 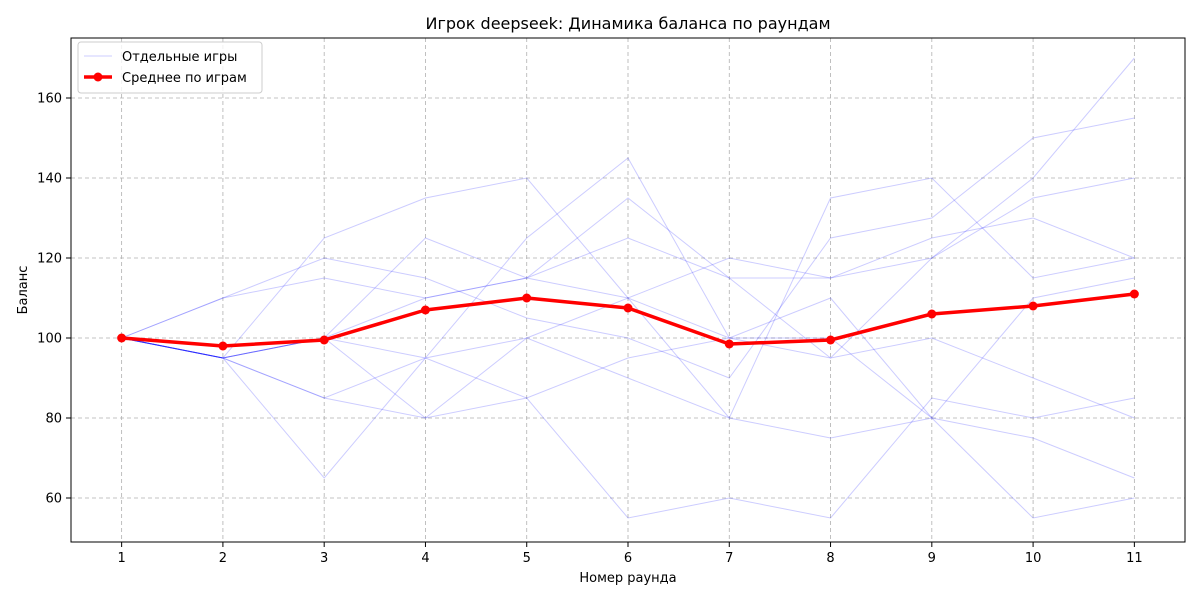 I want to click on x-axis-label: Номер раунда, so click(x=627, y=578).